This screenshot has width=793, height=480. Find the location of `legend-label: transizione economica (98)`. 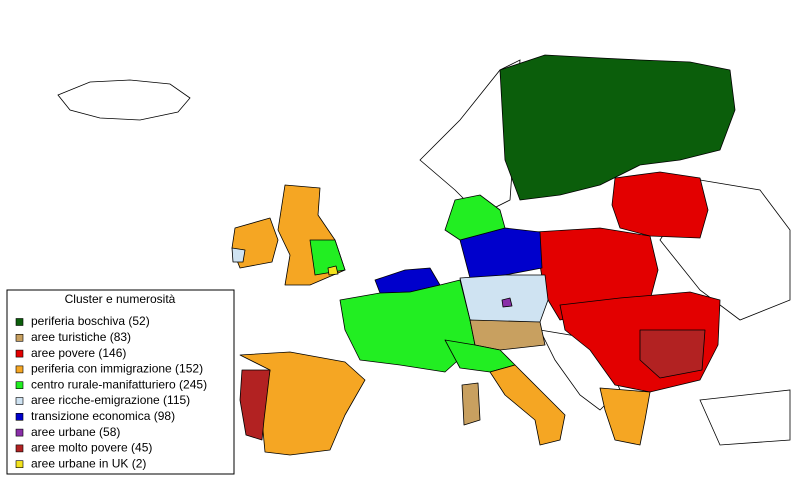

legend-label: transizione economica (98) is located at coordinates (103, 416).